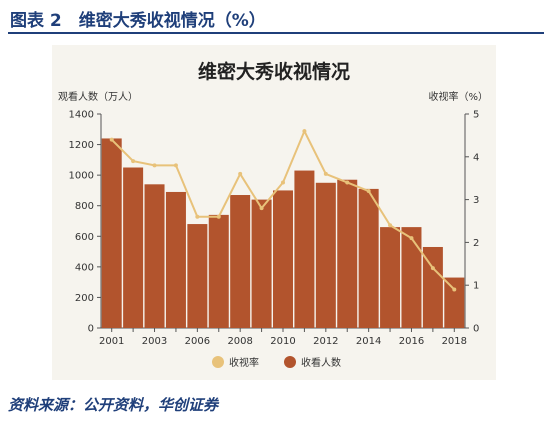 Image resolution: width=550 pixels, height=424 pixels. What do you see at coordinates (476, 200) in the screenshot?
I see `right-tick-label: 3` at bounding box center [476, 200].